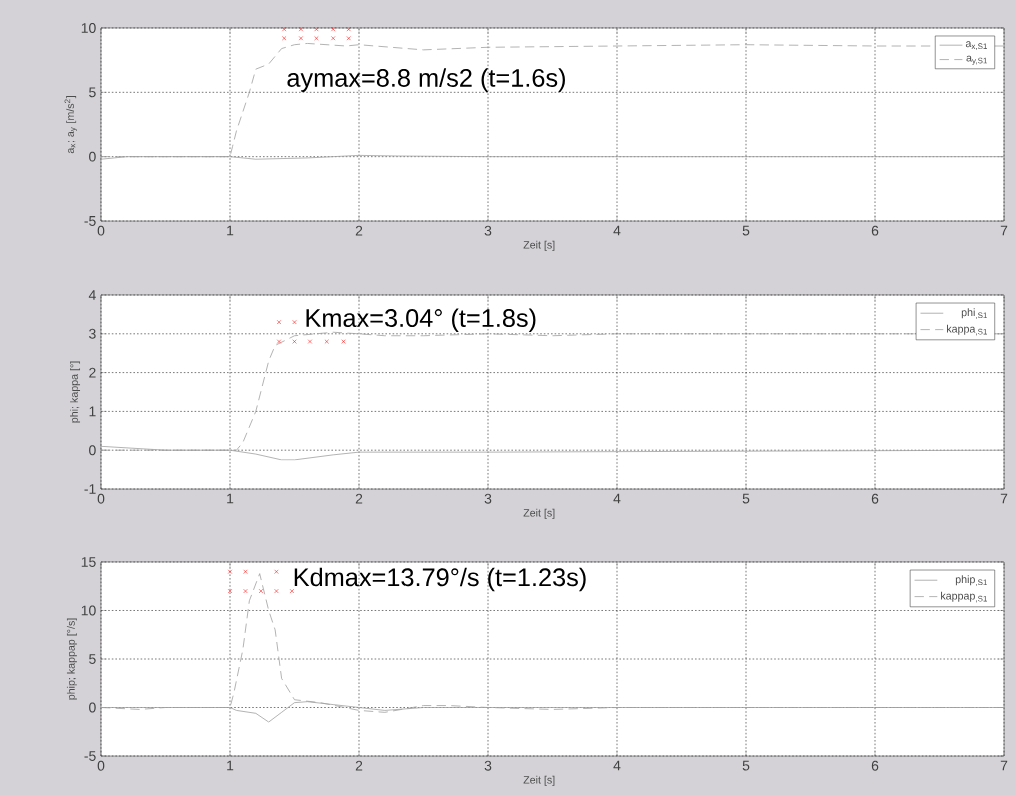 The width and height of the screenshot is (1016, 795). I want to click on y-axis-title: phip; kappap [°/s], so click(71, 659).